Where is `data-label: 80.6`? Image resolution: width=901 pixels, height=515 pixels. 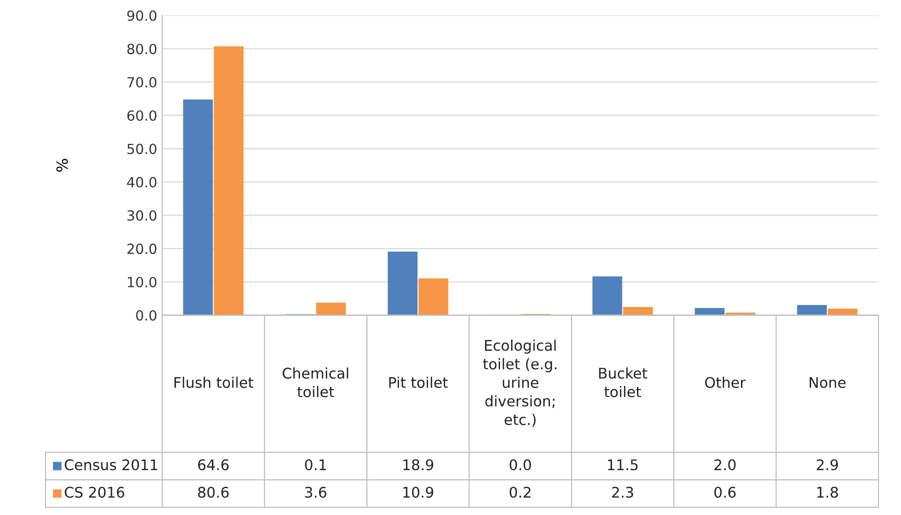 data-label: 80.6 is located at coordinates (213, 492).